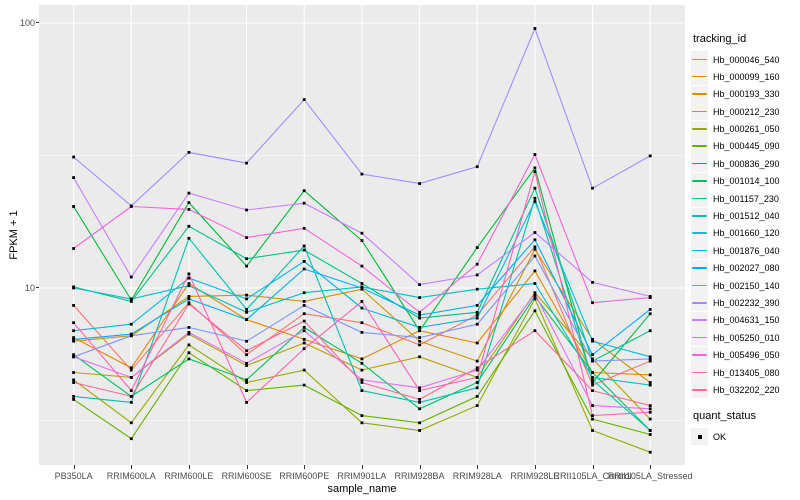 The height and width of the screenshot is (500, 800). Describe the element at coordinates (27, 23) in the screenshot. I see `y-tick-label: 100` at that location.